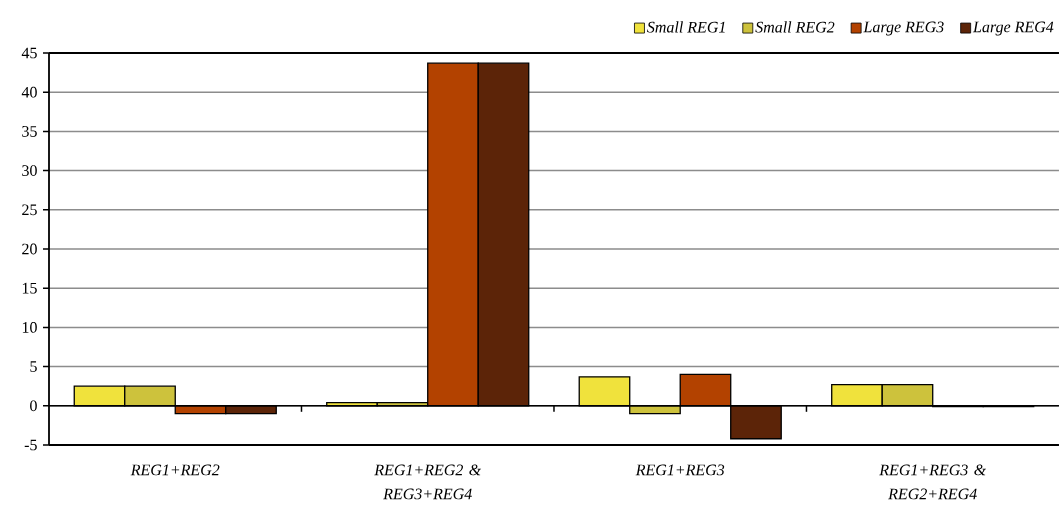 This screenshot has height=517, width=1061. I want to click on y-tick-label: 5, so click(33, 366).